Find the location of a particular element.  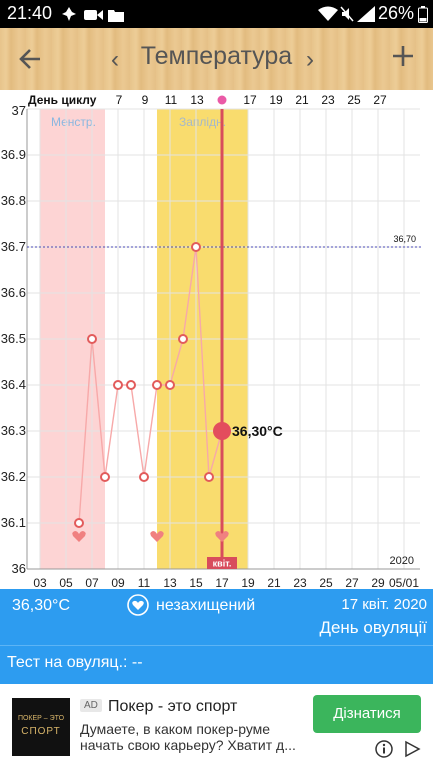

cycle-day-tick: 21 is located at coordinates (302, 100).